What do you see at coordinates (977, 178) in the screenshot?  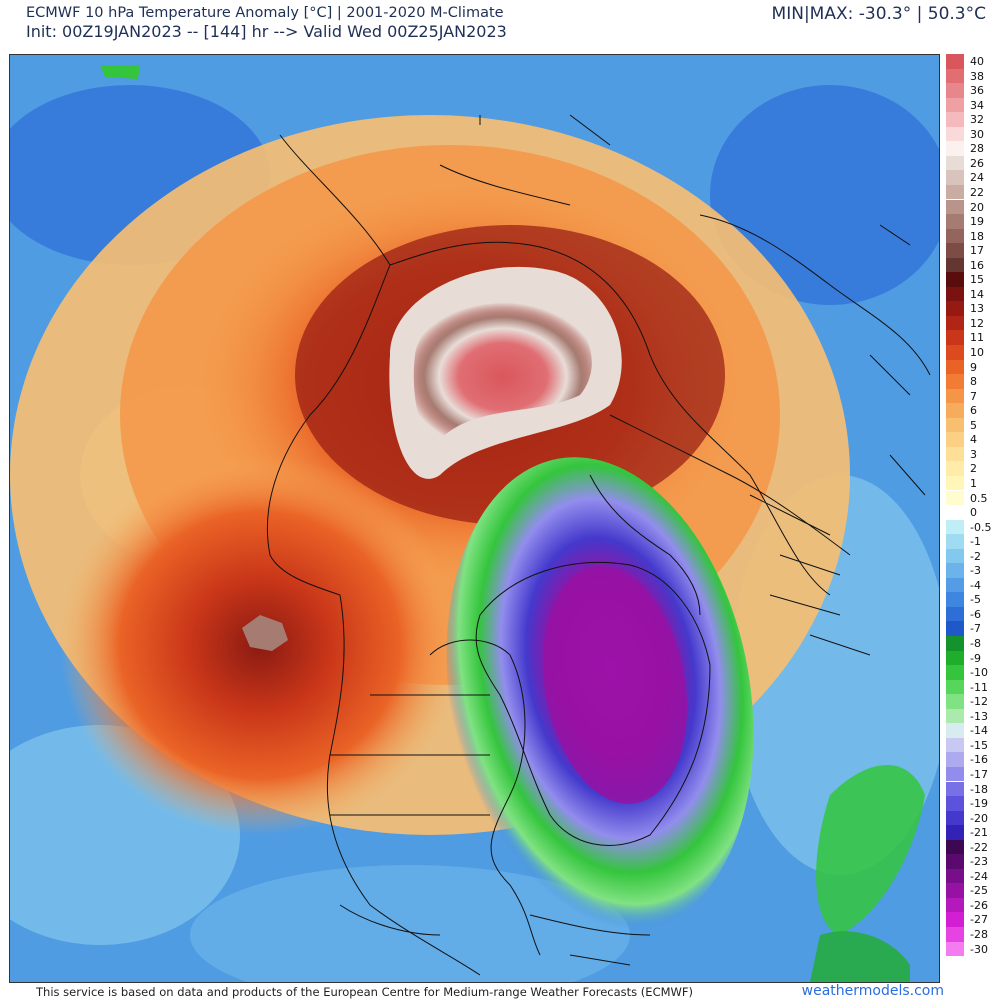 I see `legend-label: 24` at bounding box center [977, 178].